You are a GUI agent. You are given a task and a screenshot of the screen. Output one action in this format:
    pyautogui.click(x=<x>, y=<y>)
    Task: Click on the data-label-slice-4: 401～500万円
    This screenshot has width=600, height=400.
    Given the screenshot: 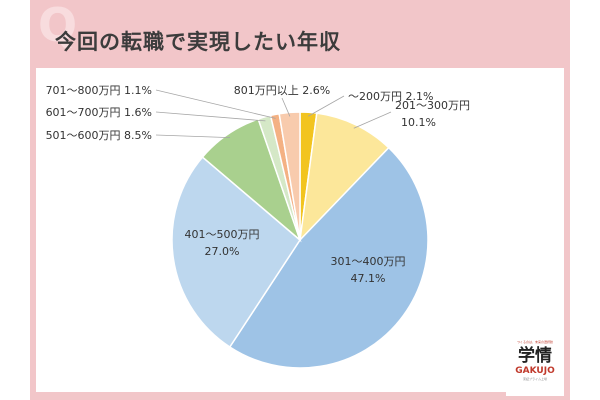 What is the action you would take?
    pyautogui.click(x=222, y=234)
    